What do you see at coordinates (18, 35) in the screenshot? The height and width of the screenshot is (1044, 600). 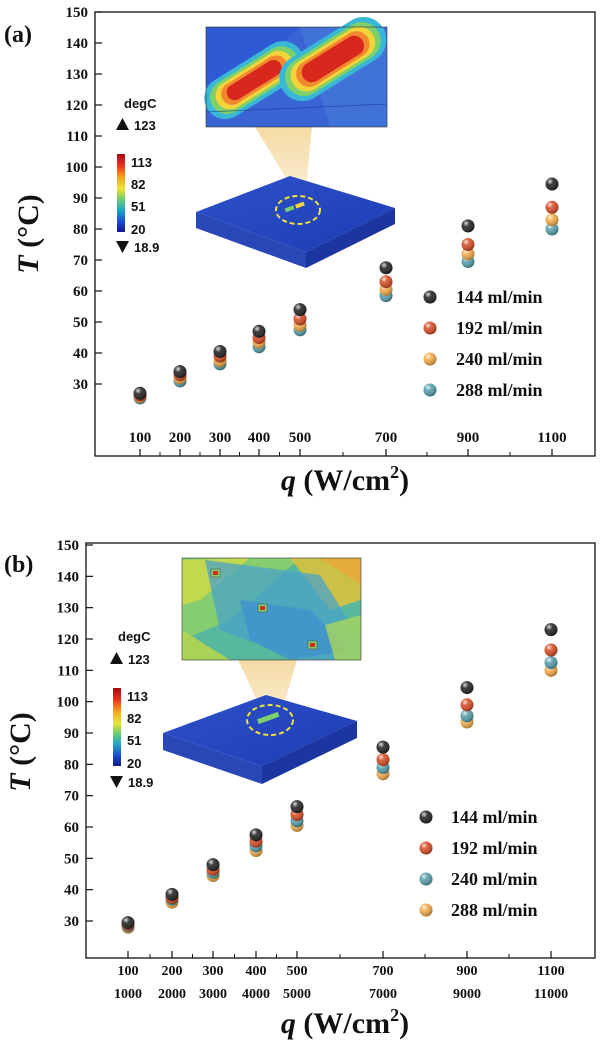 I see `panel-label: (a)` at bounding box center [18, 35].